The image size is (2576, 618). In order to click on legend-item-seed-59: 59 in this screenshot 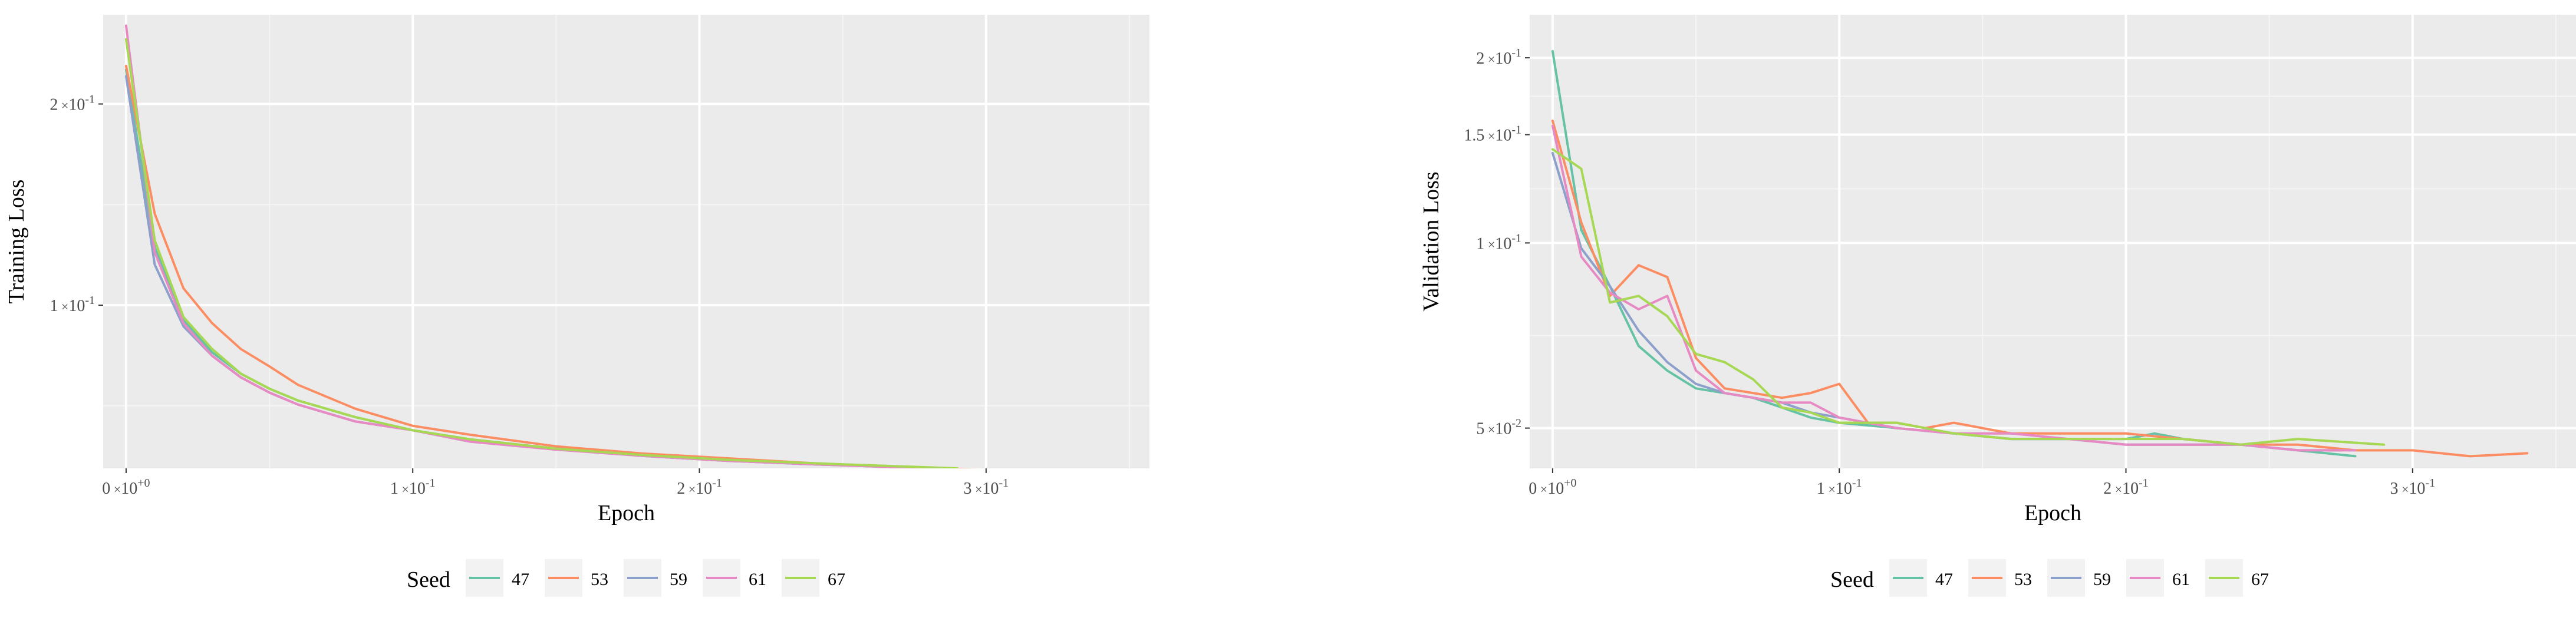, I will do `click(2079, 578)`.